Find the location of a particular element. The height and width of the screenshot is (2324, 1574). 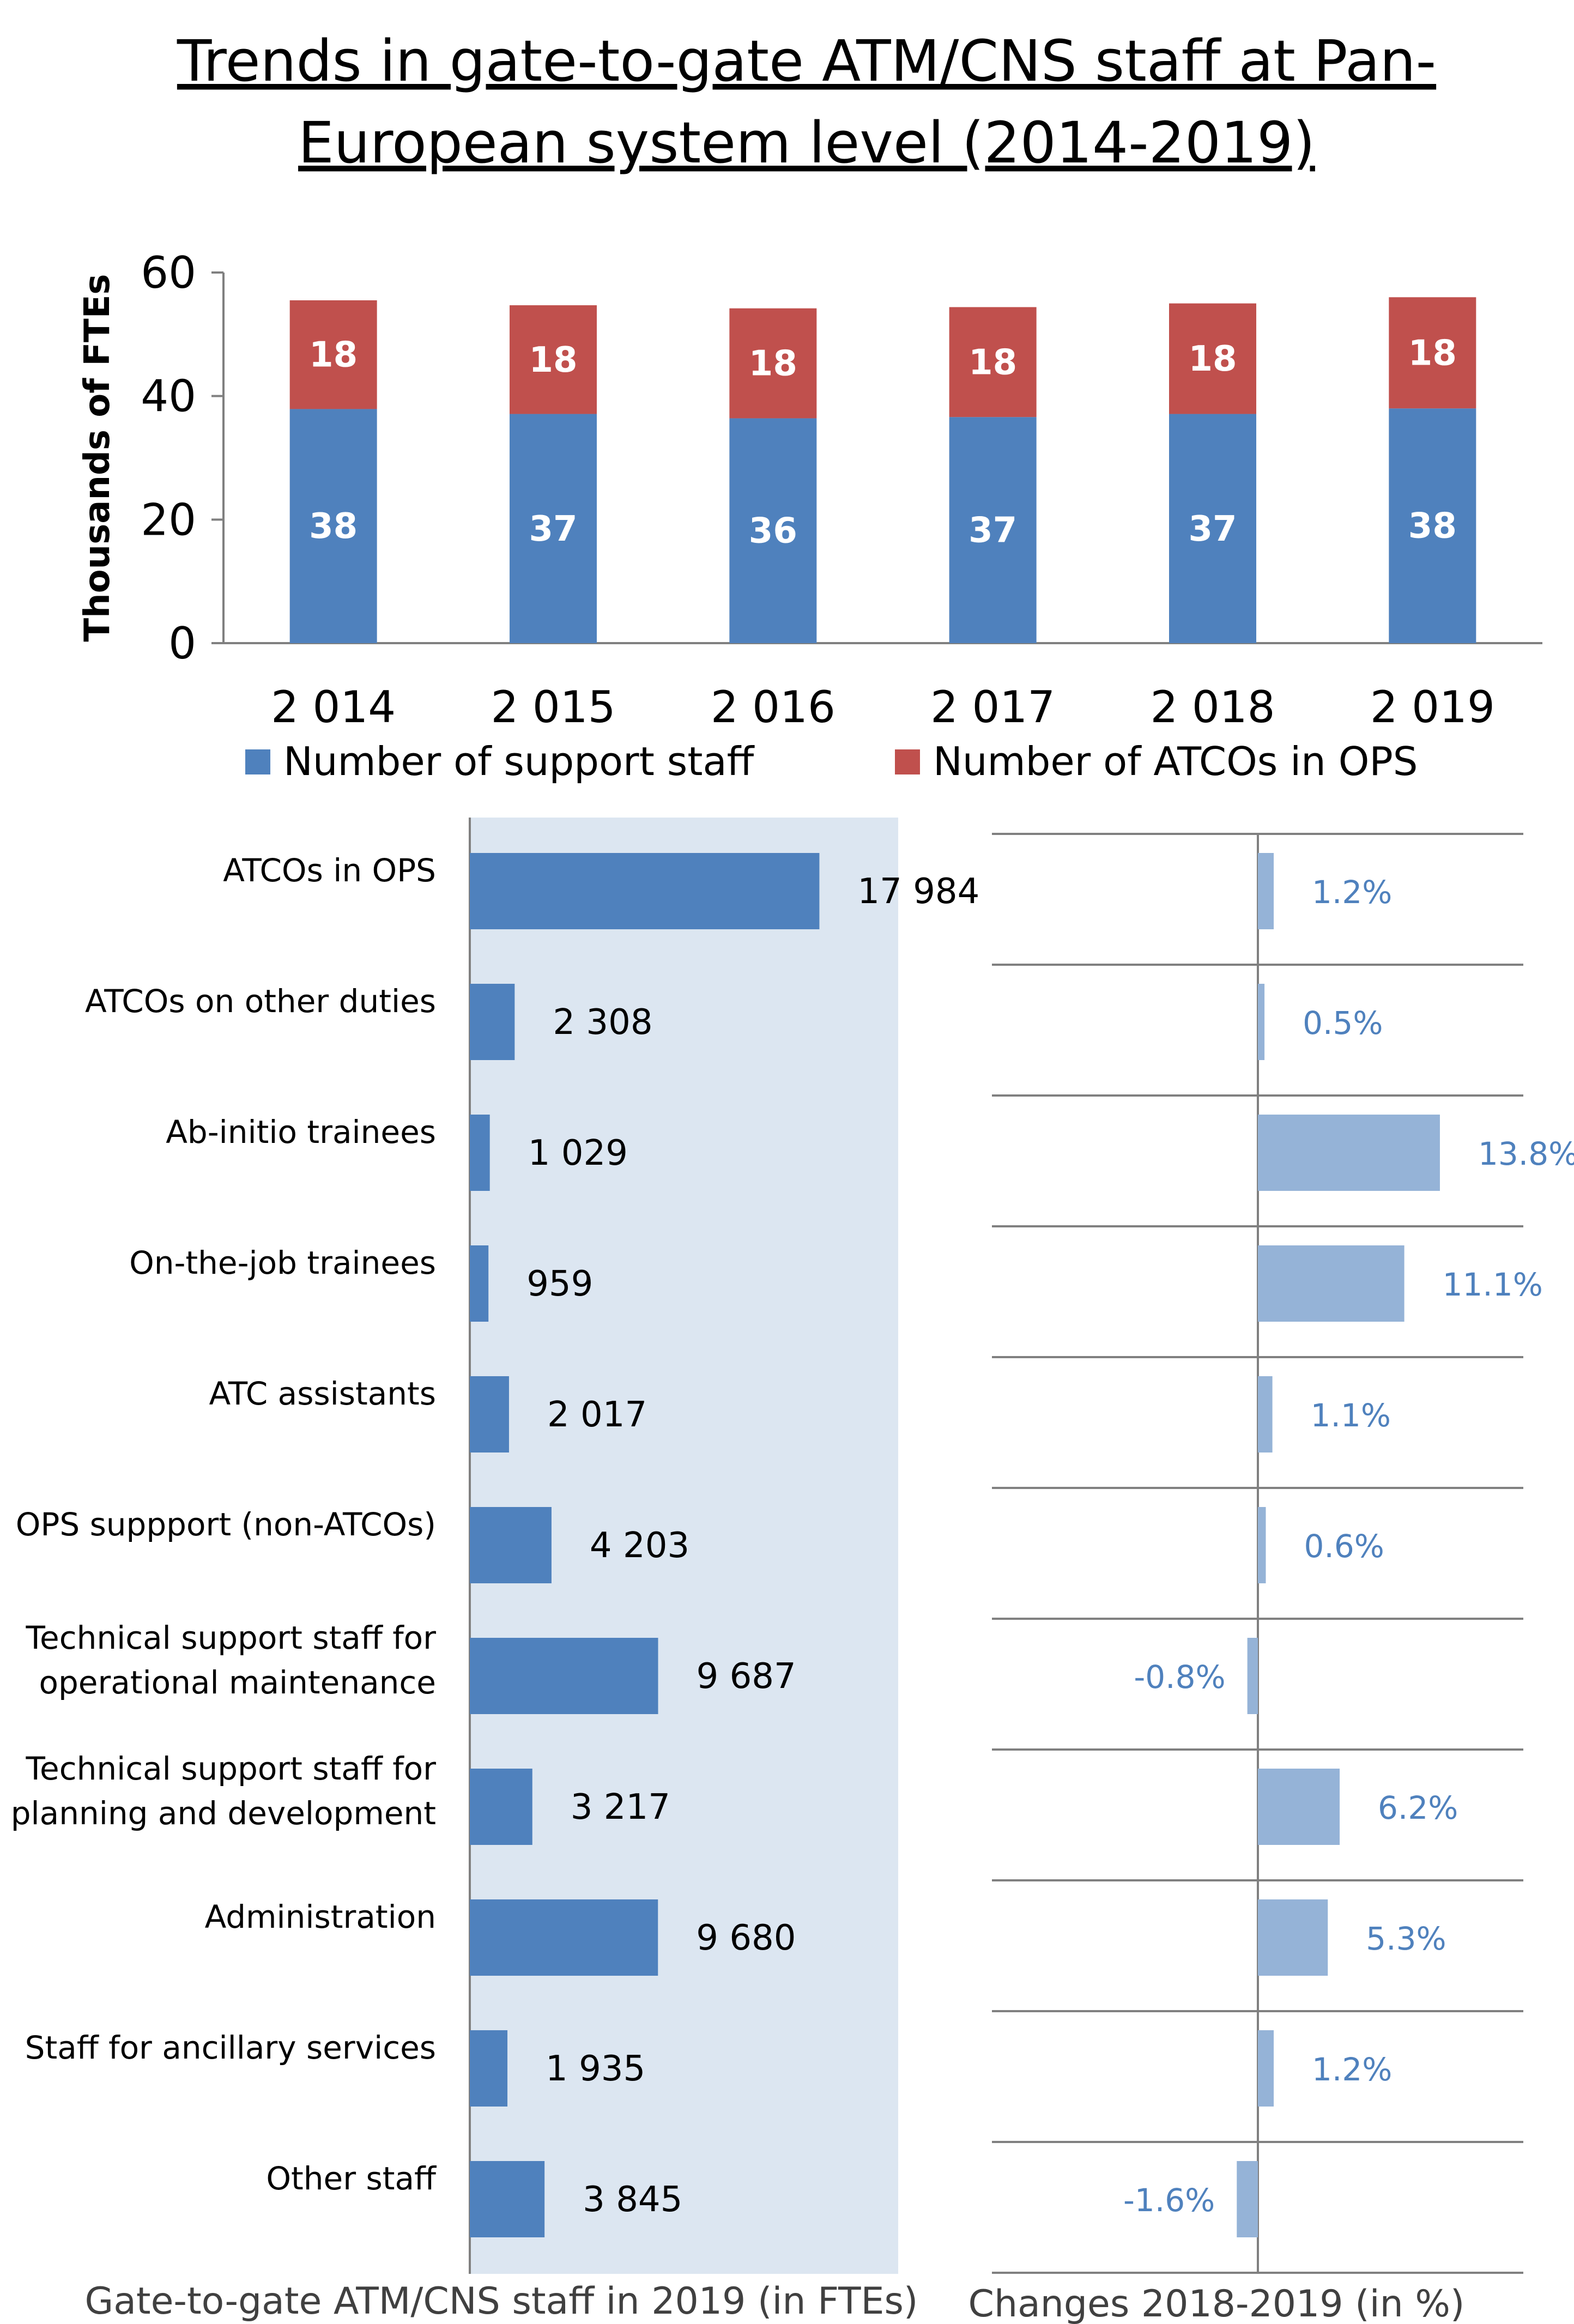

category-label-line-2: planning and development is located at coordinates (223, 1814).